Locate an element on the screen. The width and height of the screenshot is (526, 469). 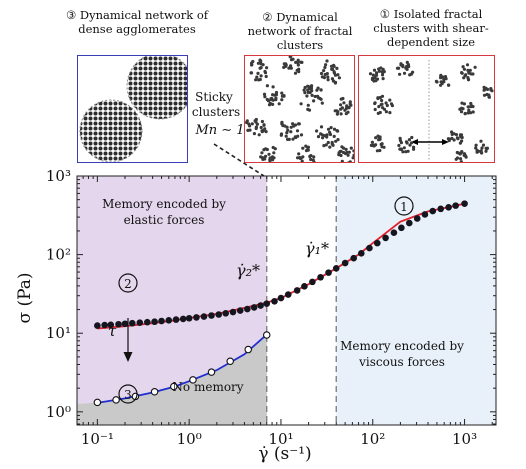
x-tick-label: 10¹ is located at coordinates (280, 439).